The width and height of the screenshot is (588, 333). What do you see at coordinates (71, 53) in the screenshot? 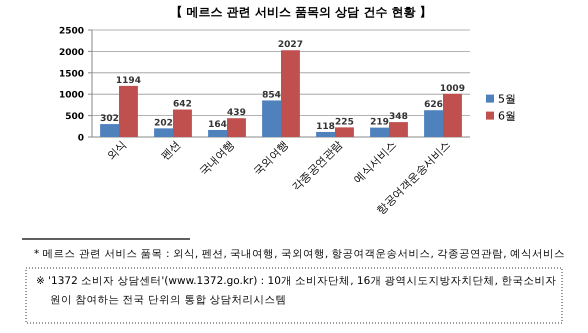
I see `y-tick-label: 2000` at bounding box center [71, 53].